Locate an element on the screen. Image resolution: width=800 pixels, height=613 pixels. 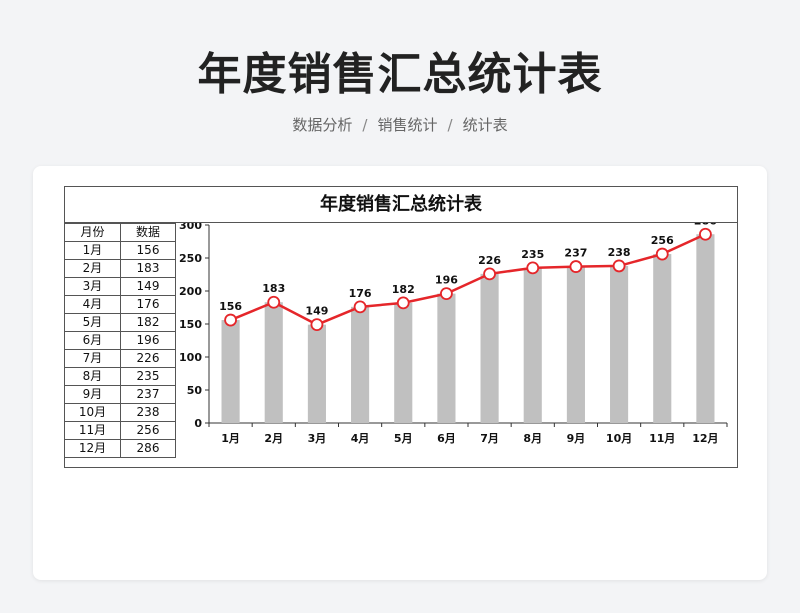
cell-month: 6月 is located at coordinates (92, 340).